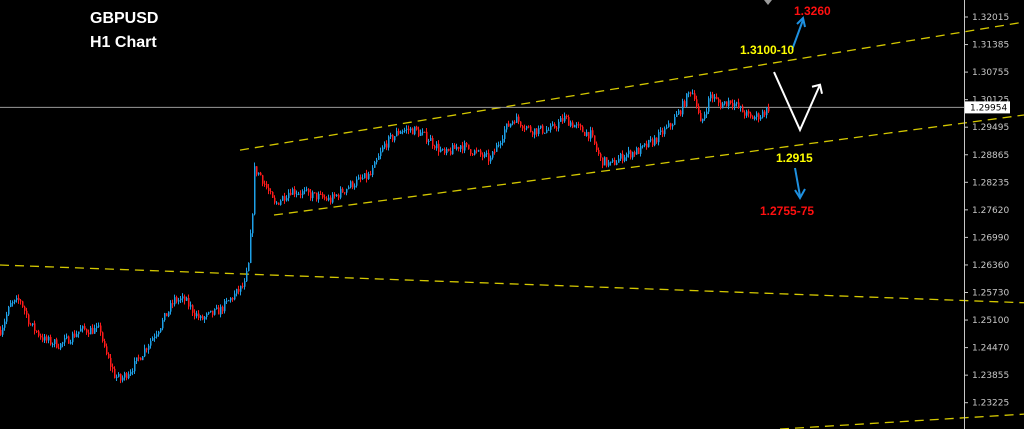 The image size is (1024, 429). Describe the element at coordinates (990, 376) in the screenshot. I see `y-tick-label: 1.23855` at that location.